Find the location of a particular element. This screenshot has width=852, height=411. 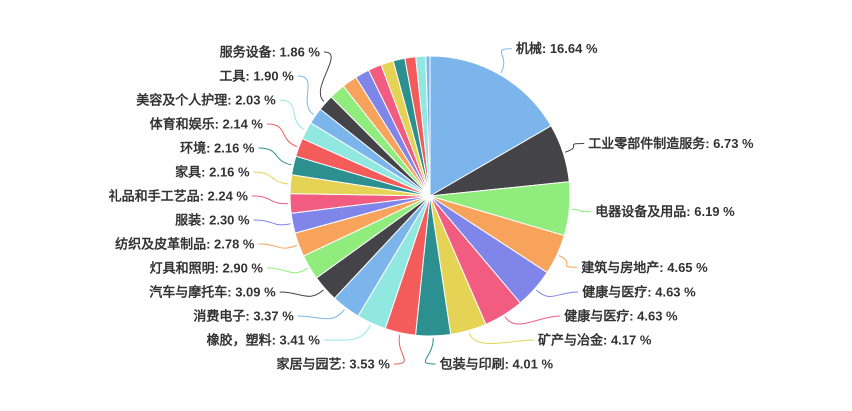

slice-label: 礼品和手工艺品: 2.24 % is located at coordinates (179, 196).